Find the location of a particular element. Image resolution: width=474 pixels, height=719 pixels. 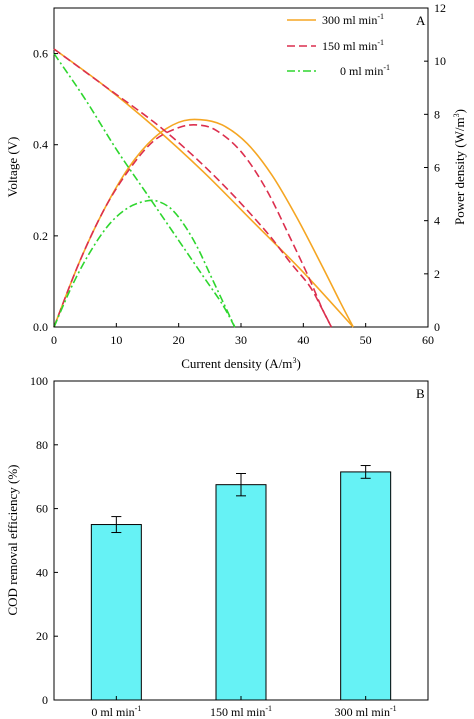

y-tick-label: 0.4 is located at coordinates (40, 145).